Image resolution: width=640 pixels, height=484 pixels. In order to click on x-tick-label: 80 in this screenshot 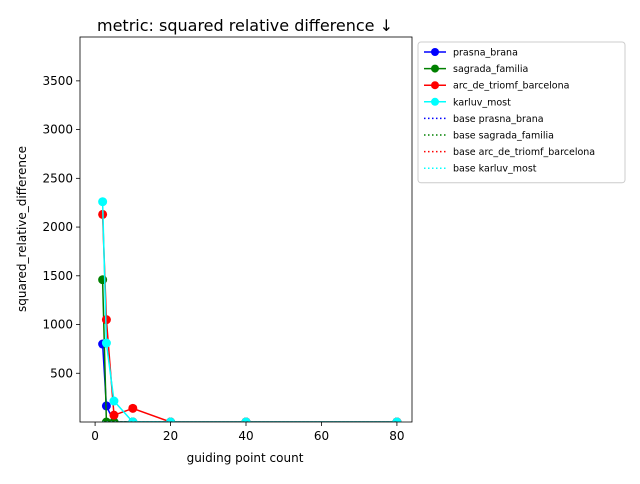, I will do `click(396, 436)`.